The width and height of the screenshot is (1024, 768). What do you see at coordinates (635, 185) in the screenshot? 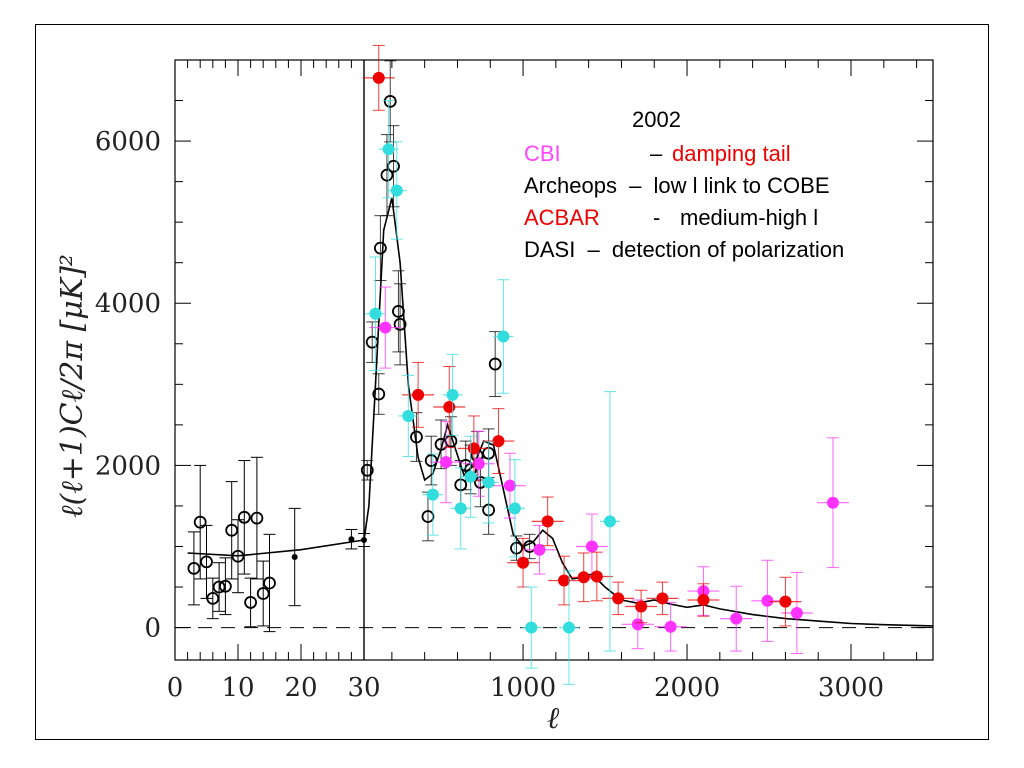
I see `legend-sep-archeops: –` at bounding box center [635, 185].